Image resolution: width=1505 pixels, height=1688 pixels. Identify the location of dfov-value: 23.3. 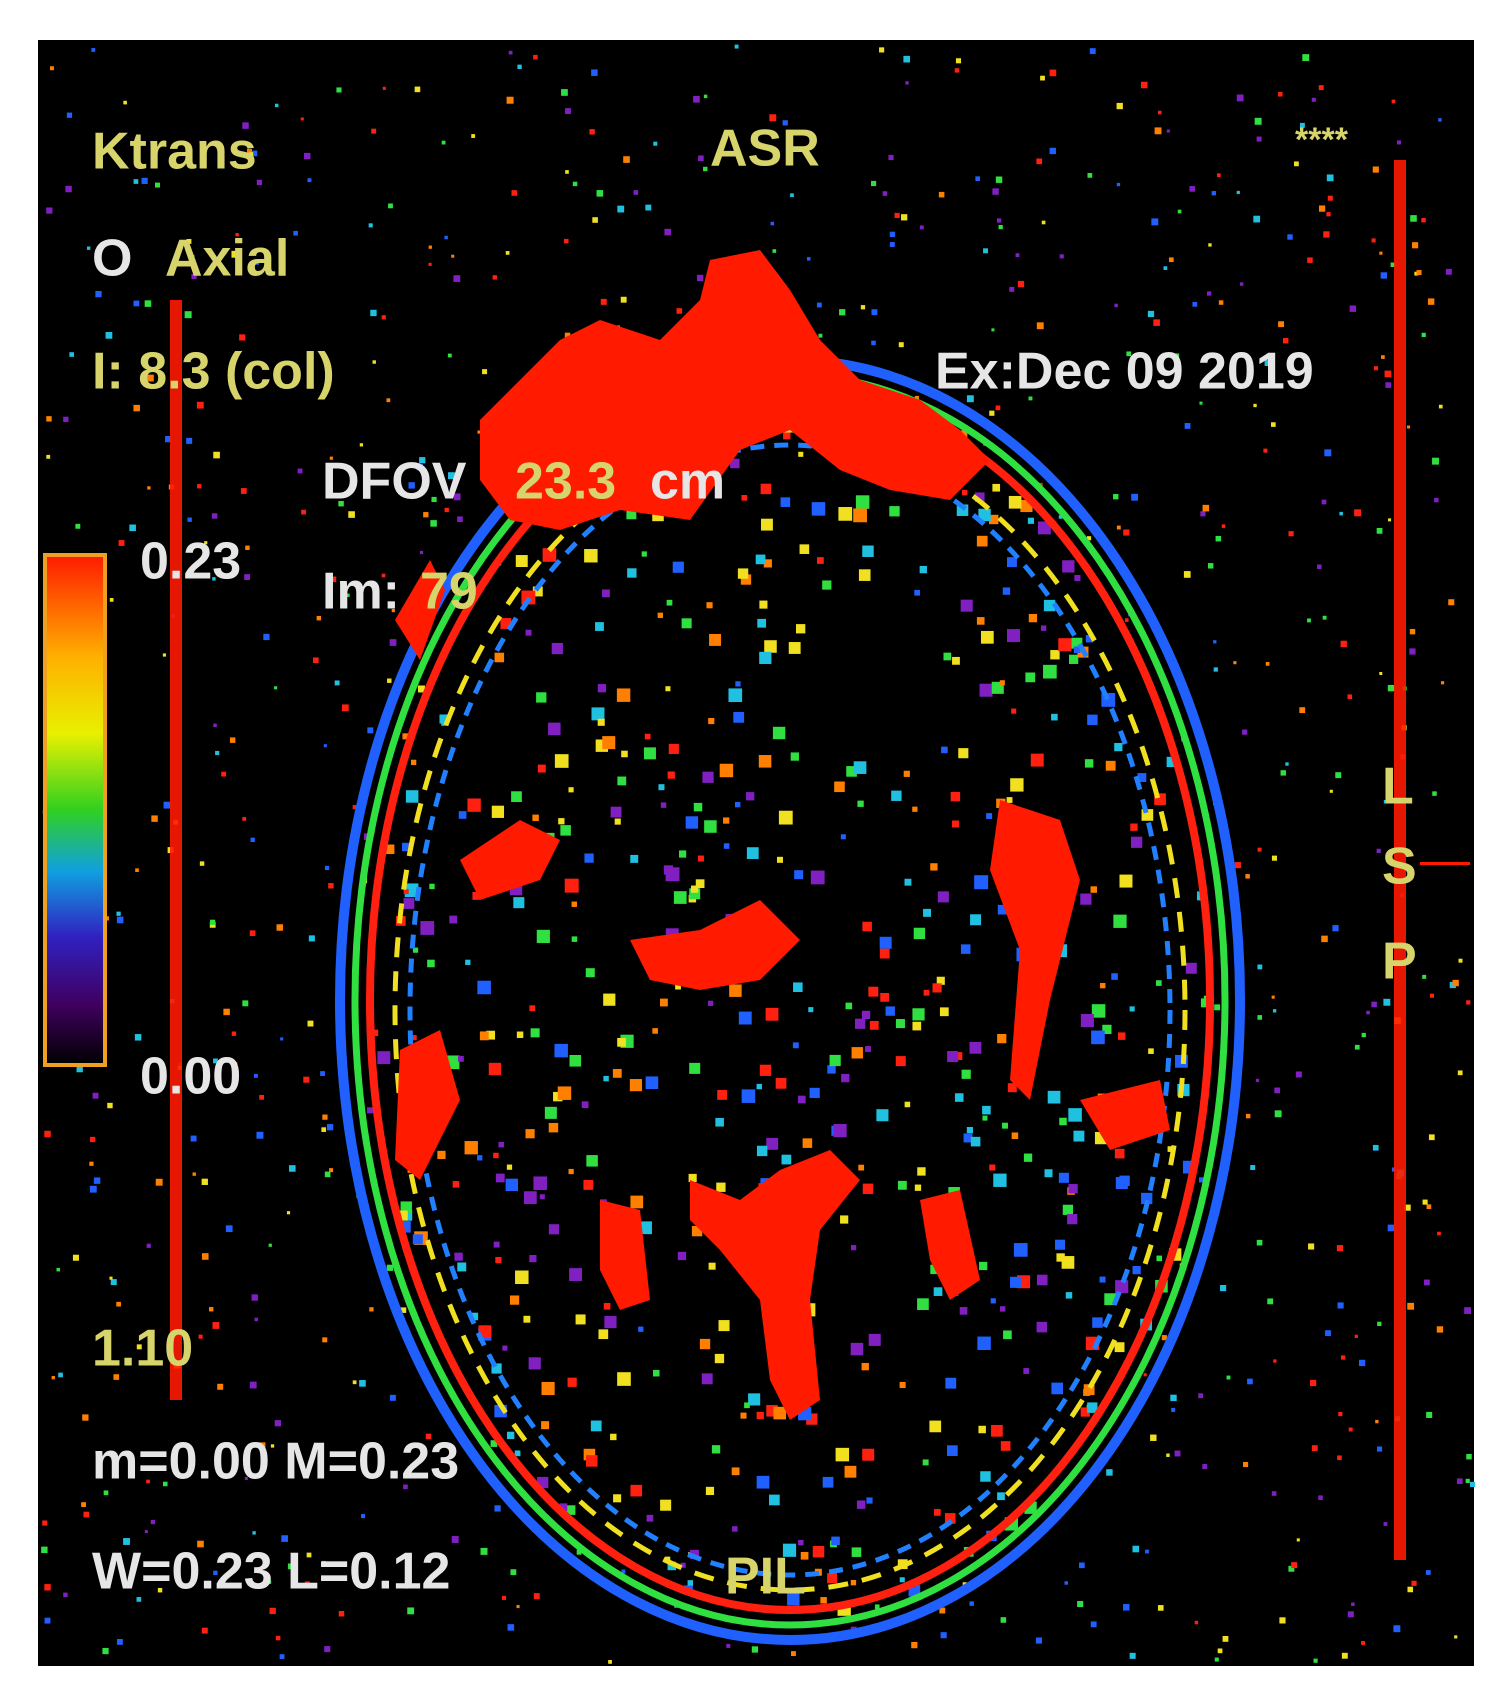
(565, 482).